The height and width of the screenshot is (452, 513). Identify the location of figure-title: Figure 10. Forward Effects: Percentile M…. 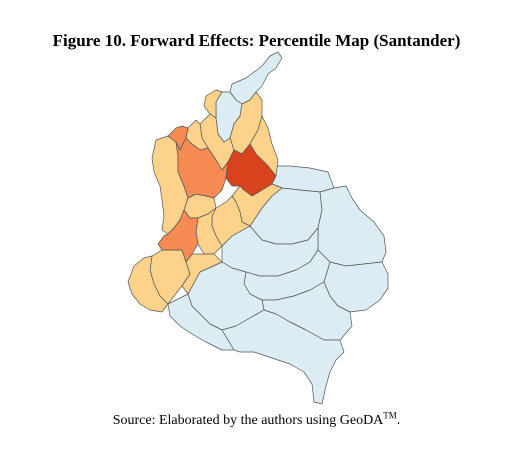
(256, 40).